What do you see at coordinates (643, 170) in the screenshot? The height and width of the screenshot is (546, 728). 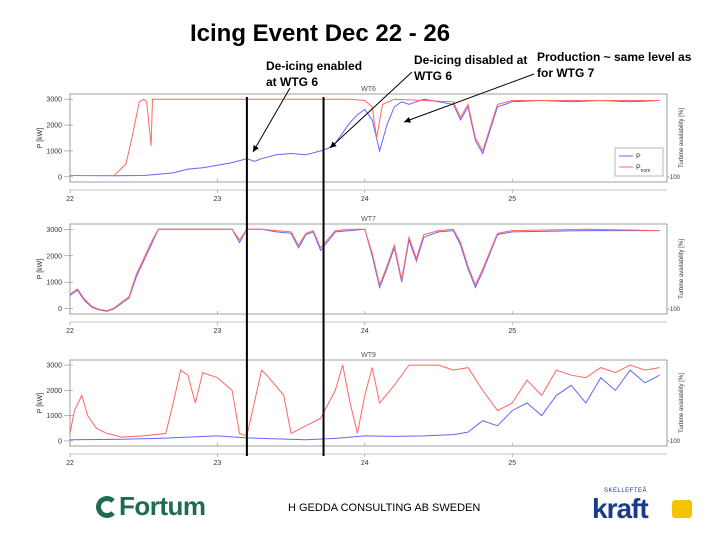 I see `legend-label: Pnom` at bounding box center [643, 170].